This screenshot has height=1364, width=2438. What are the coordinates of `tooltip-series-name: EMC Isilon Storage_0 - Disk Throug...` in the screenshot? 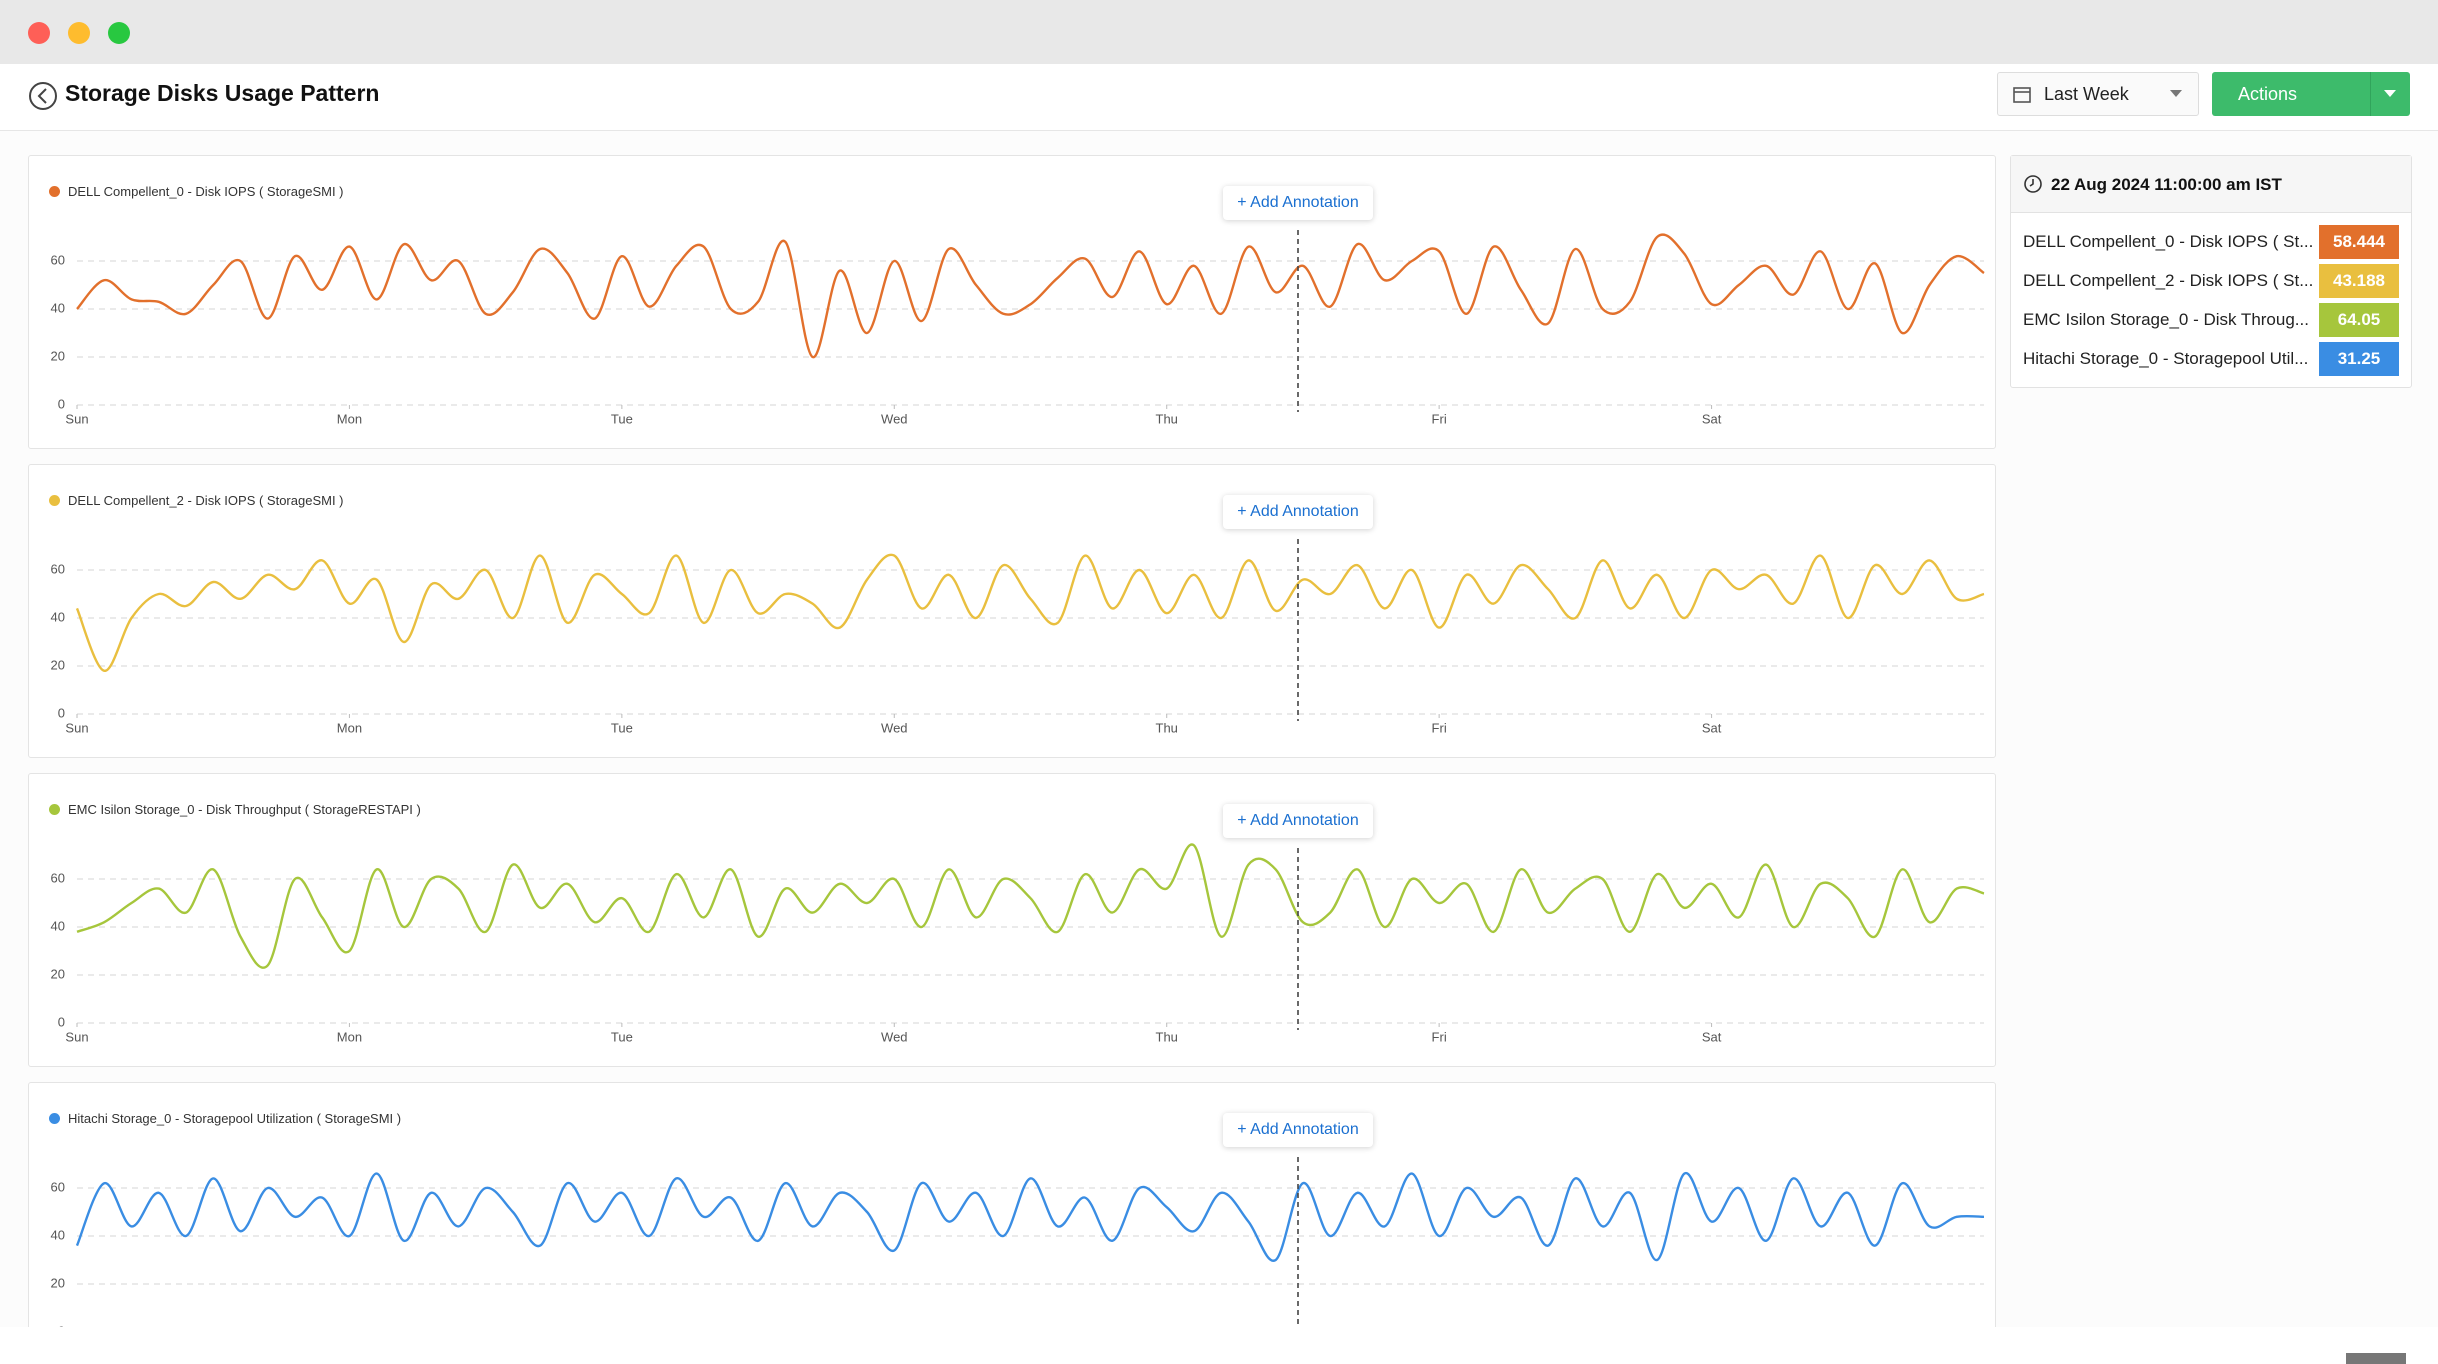 It's located at (2166, 319).